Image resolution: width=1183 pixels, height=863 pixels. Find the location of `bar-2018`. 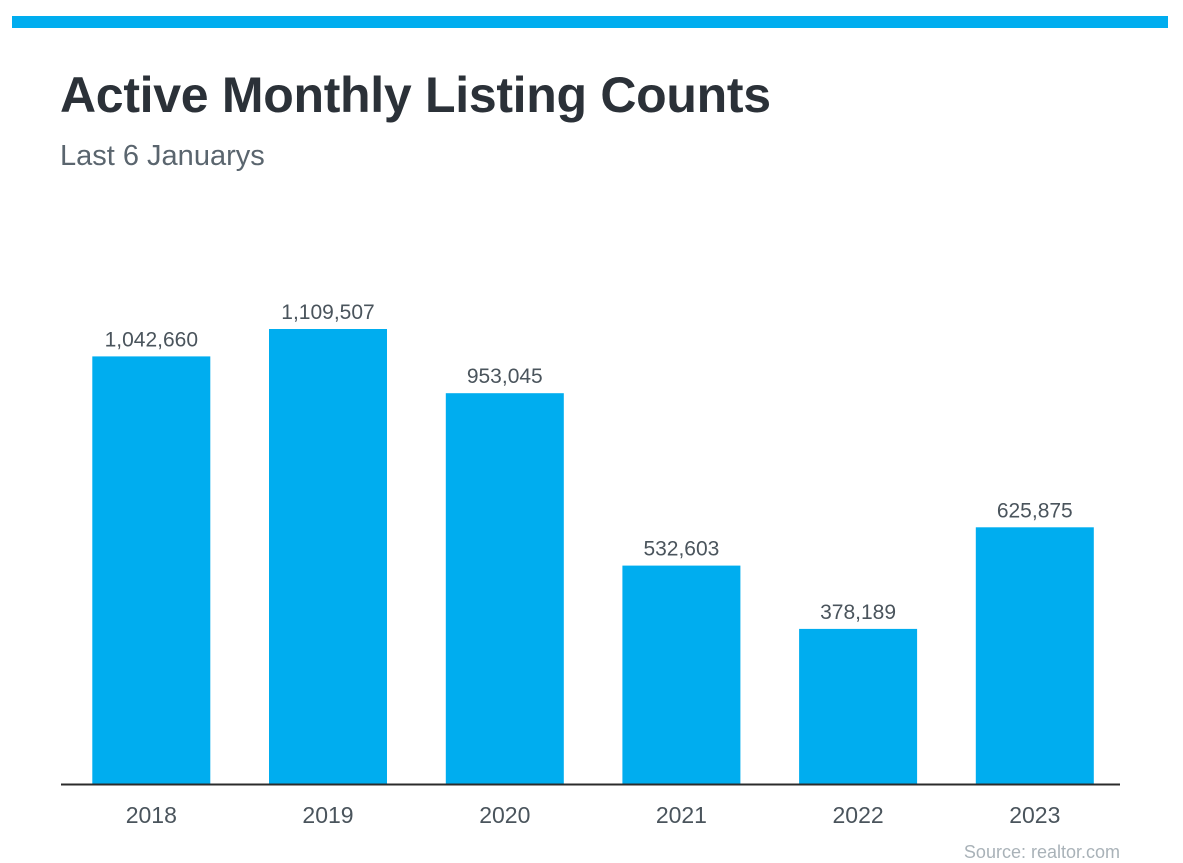

bar-2018 is located at coordinates (151, 570).